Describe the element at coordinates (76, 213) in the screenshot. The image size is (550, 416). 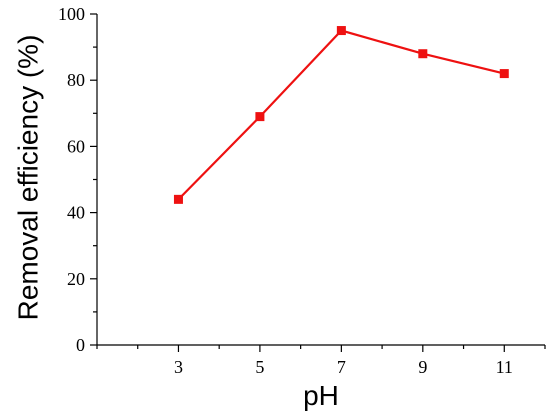
I see `y-tick-label: 40` at that location.